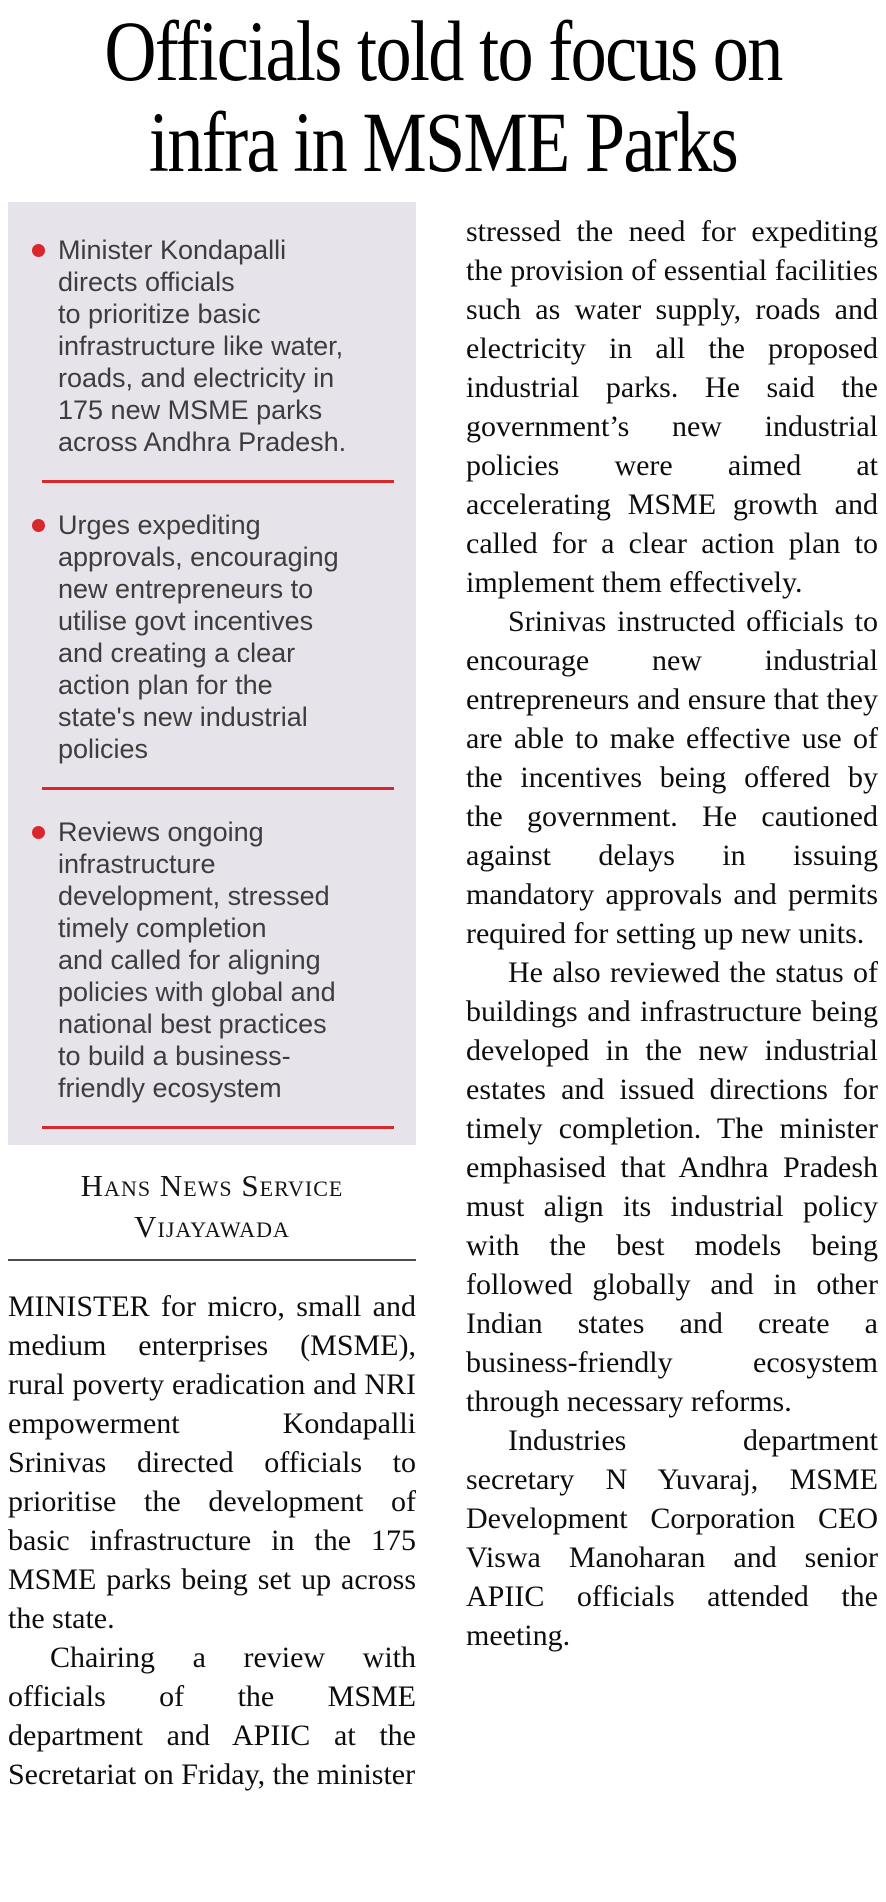 Image resolution: width=886 pixels, height=1902 pixels. What do you see at coordinates (443, 142) in the screenshot?
I see `headline-line-2: infra in MSME Parks` at bounding box center [443, 142].